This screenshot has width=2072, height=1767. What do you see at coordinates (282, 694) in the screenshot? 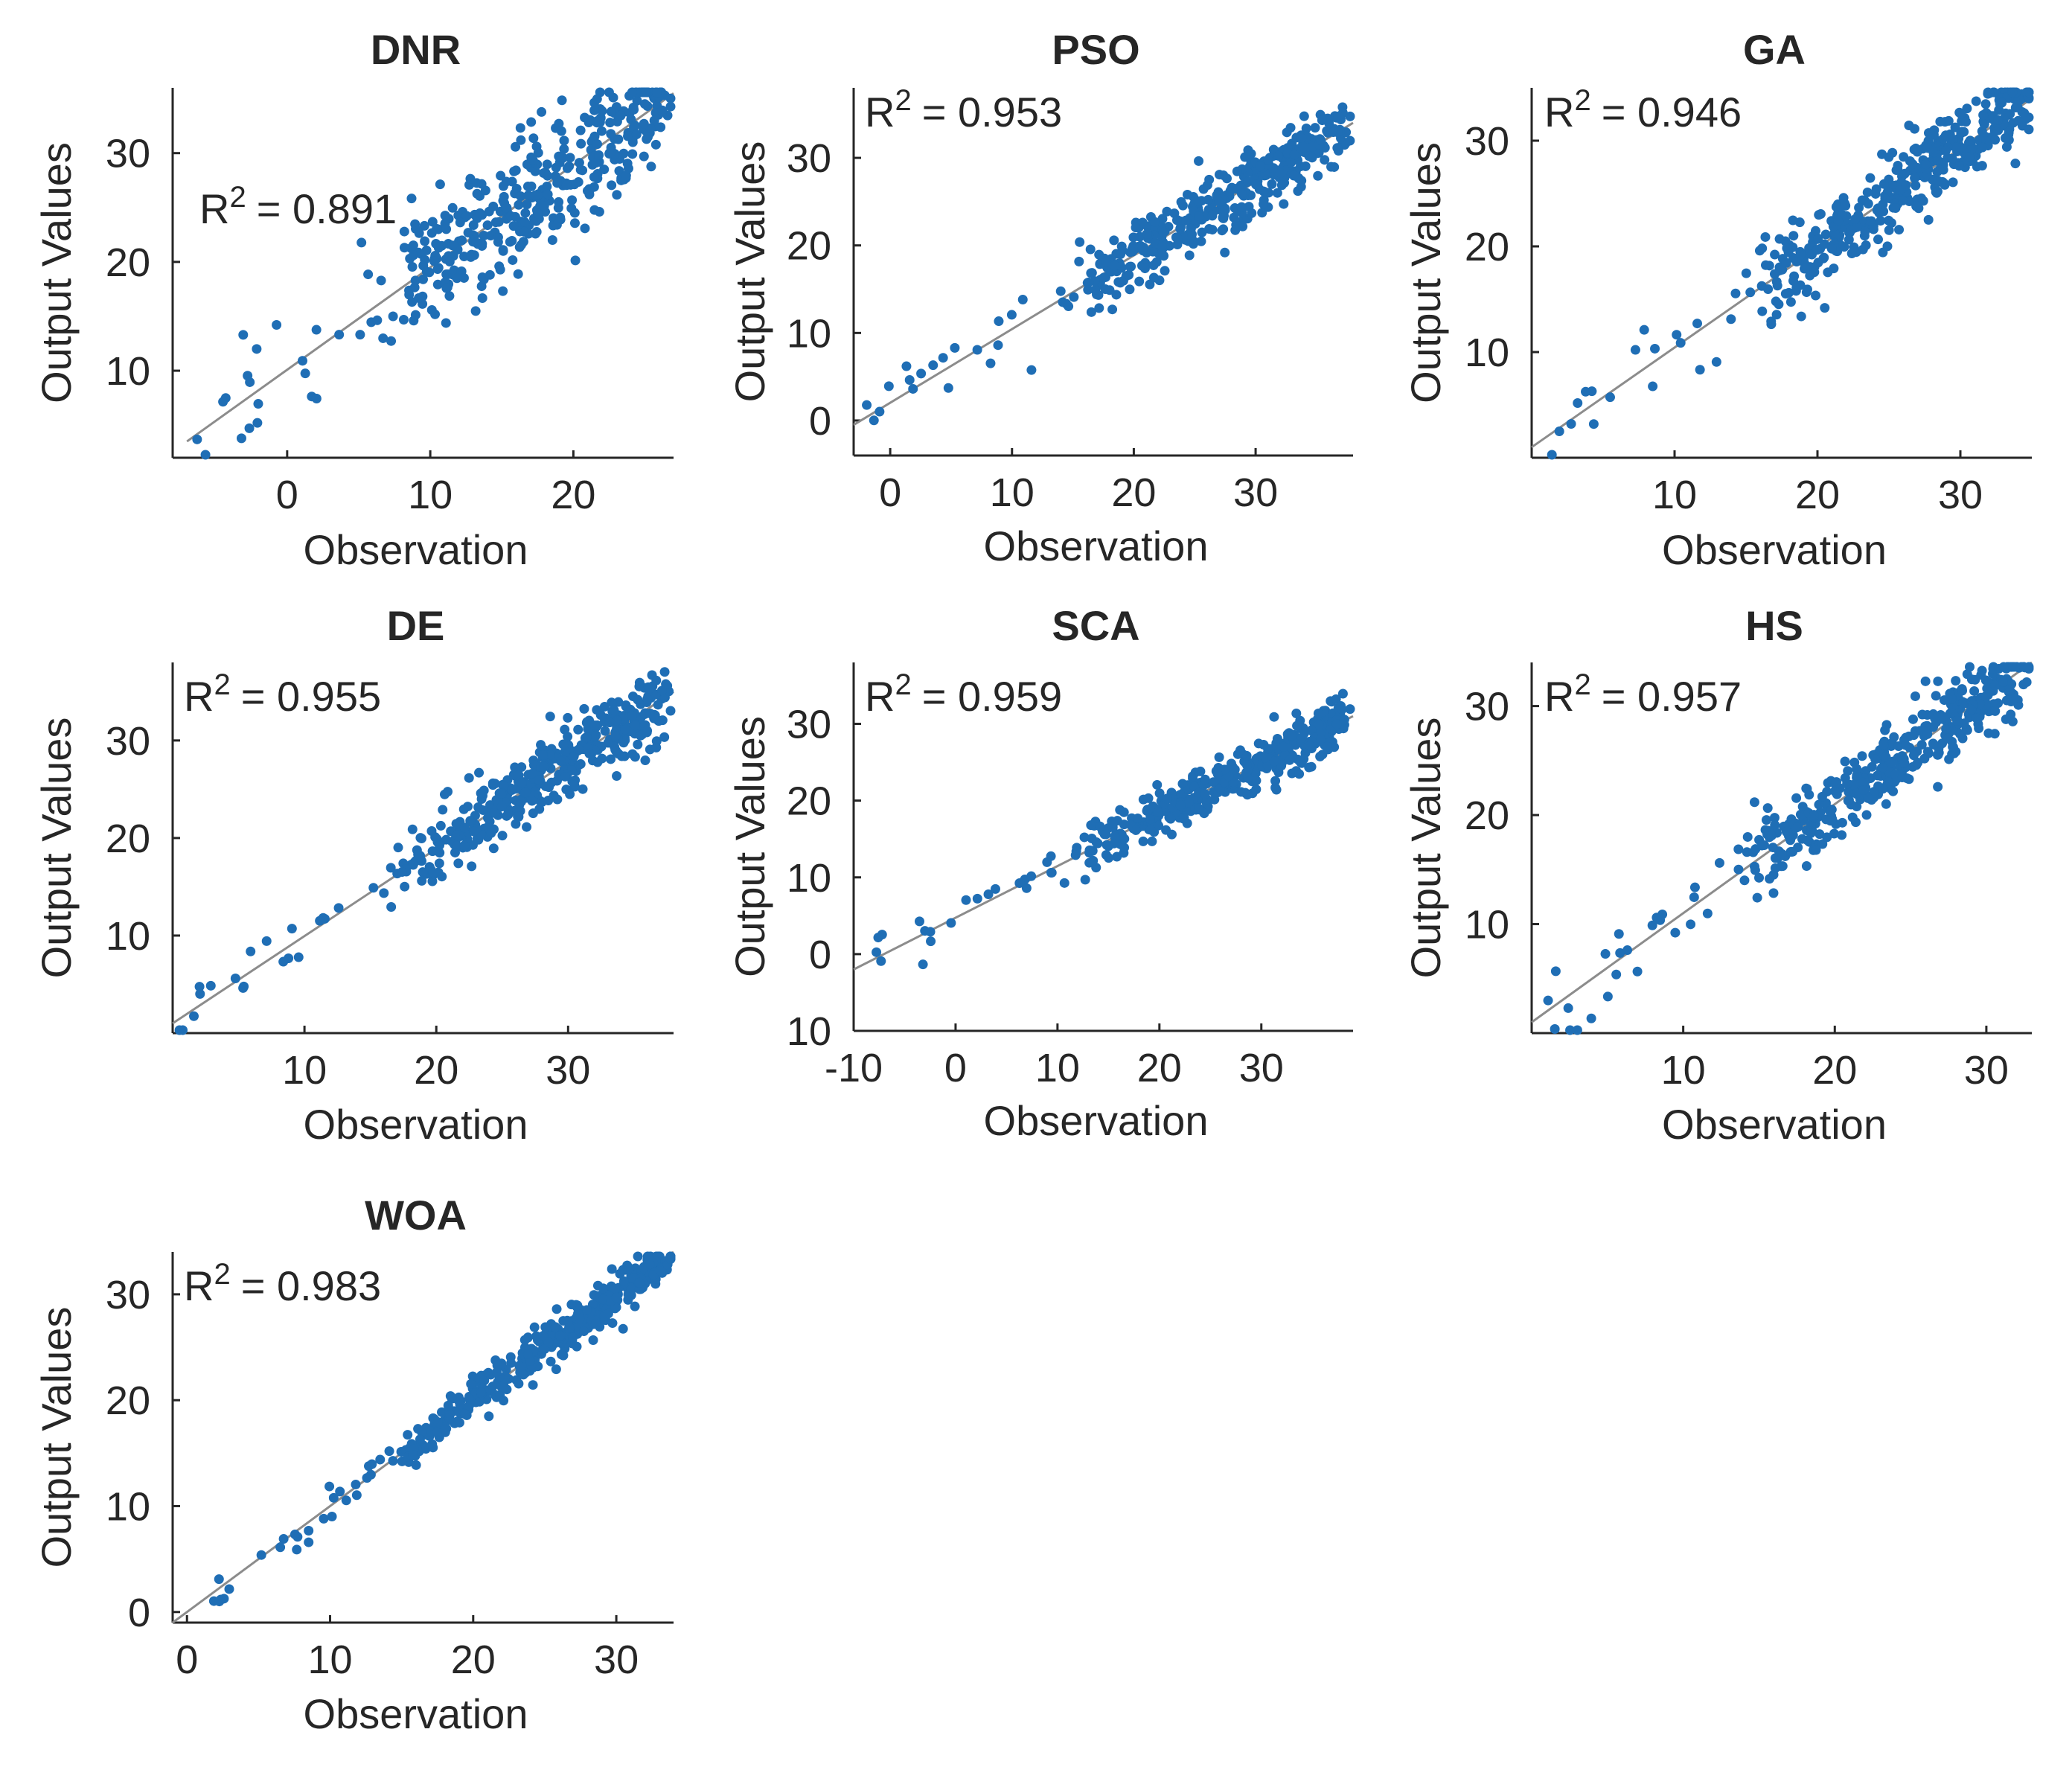
I see `r-squared-label: R2 = 0.955` at bounding box center [282, 694].